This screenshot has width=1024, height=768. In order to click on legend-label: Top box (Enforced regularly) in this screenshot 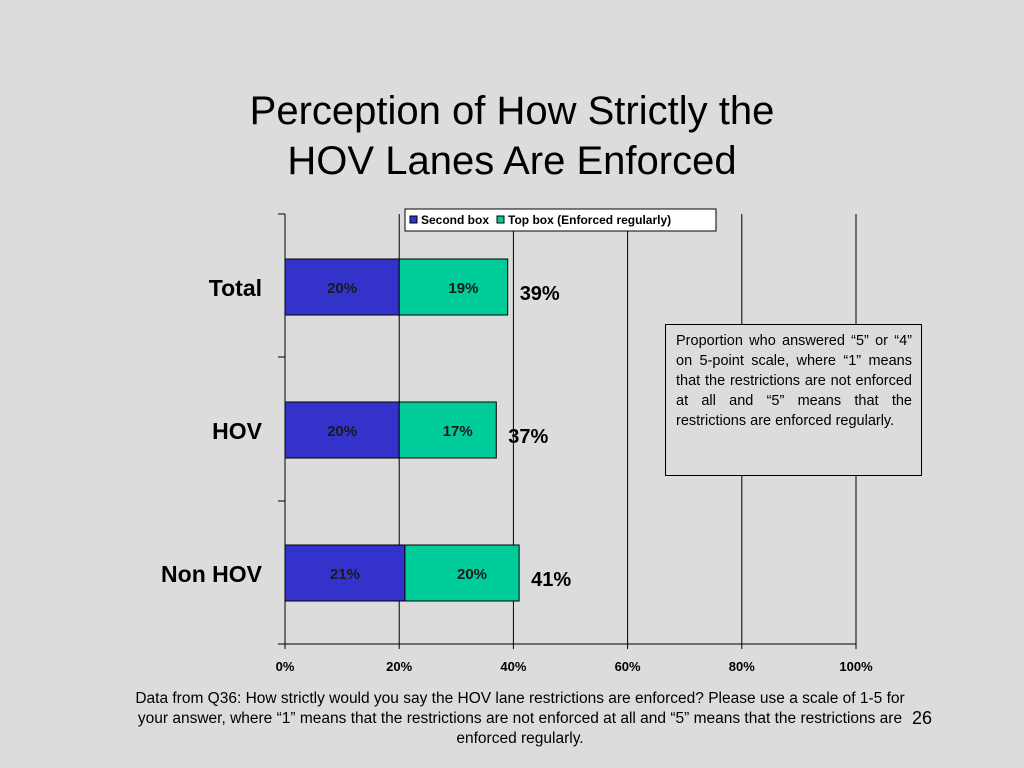, I will do `click(589, 220)`.